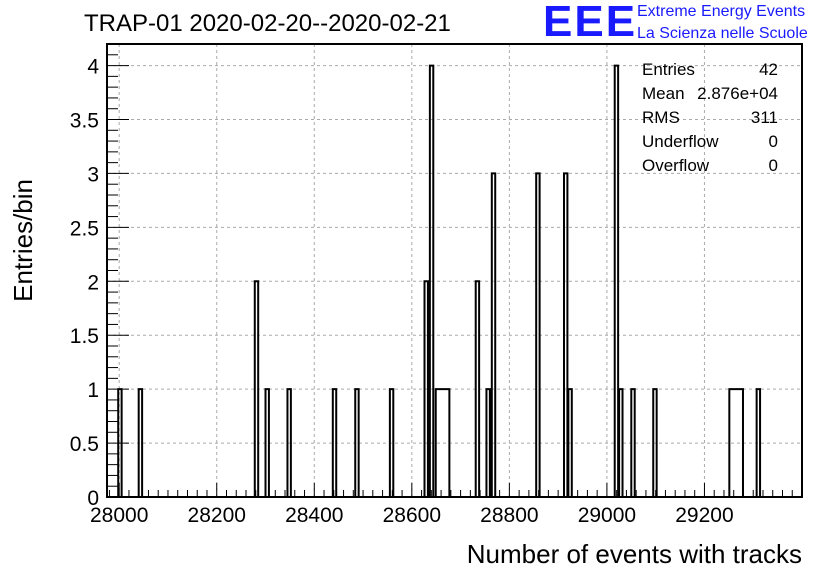 This screenshot has height=572, width=836. What do you see at coordinates (768, 69) in the screenshot?
I see `stat-value: 42` at bounding box center [768, 69].